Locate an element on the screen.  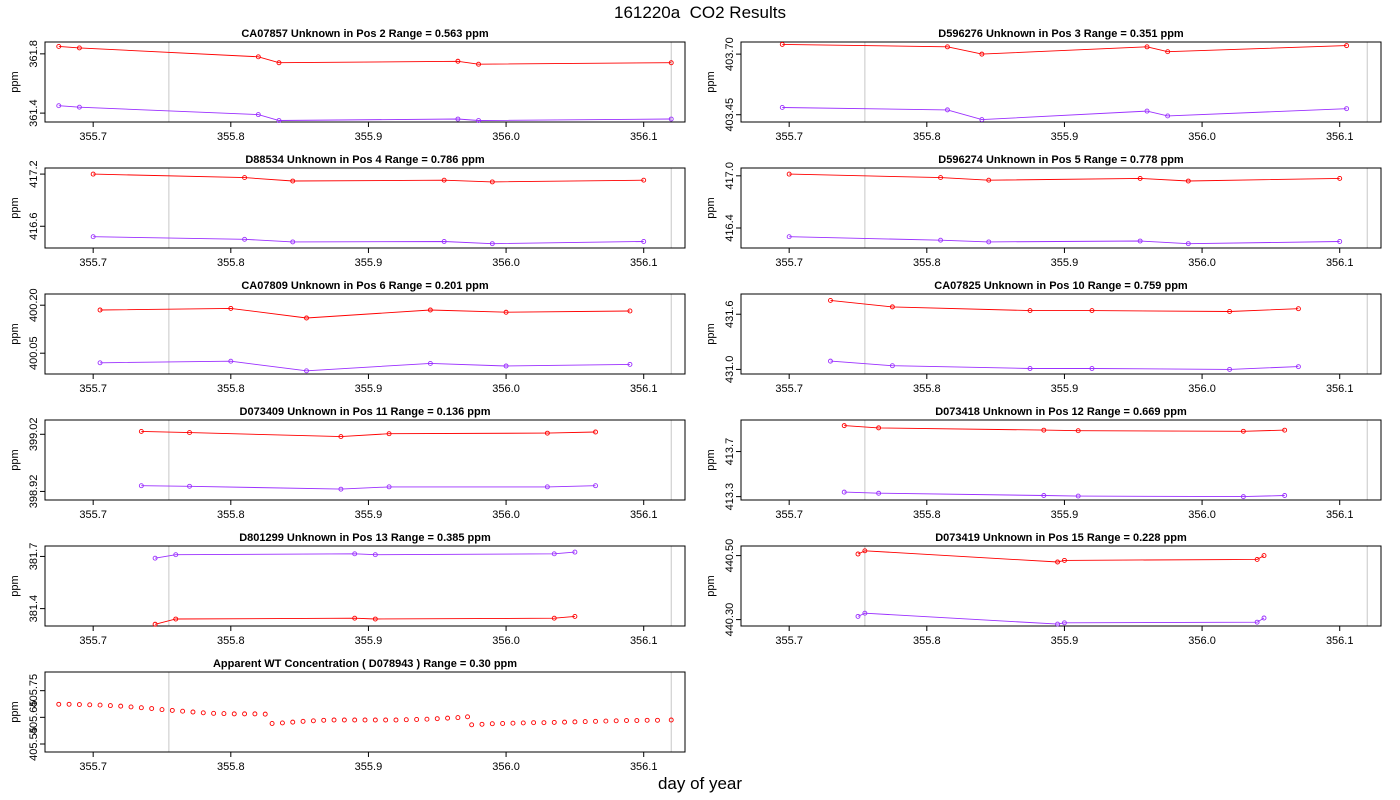
y-tick-label: 381.4 is located at coordinates (34, 609).